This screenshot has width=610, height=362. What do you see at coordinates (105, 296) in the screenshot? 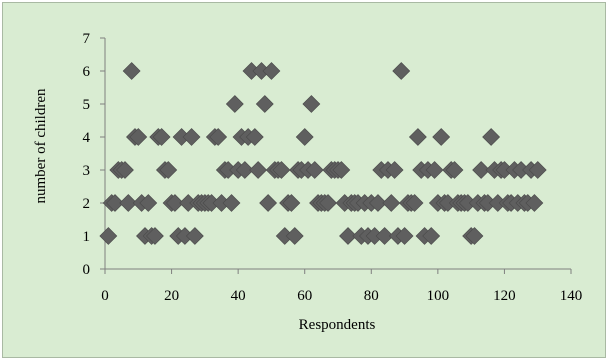
I see `x-tick-label: 0` at bounding box center [105, 296].